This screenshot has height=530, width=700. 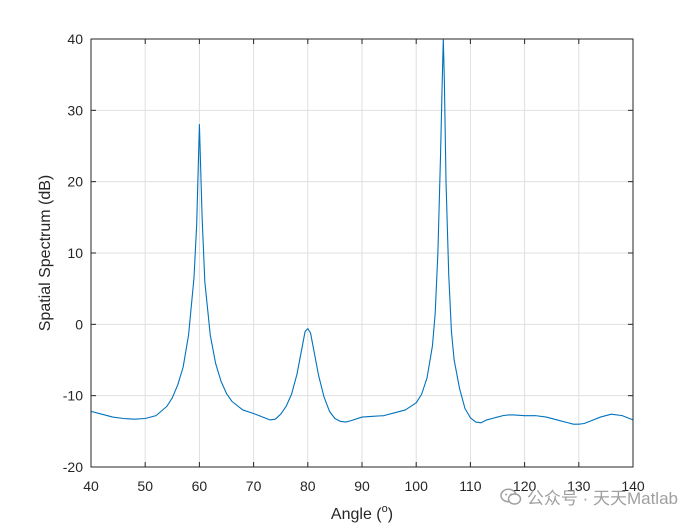 What do you see at coordinates (145, 486) in the screenshot?
I see `x-tick-label: 50` at bounding box center [145, 486].